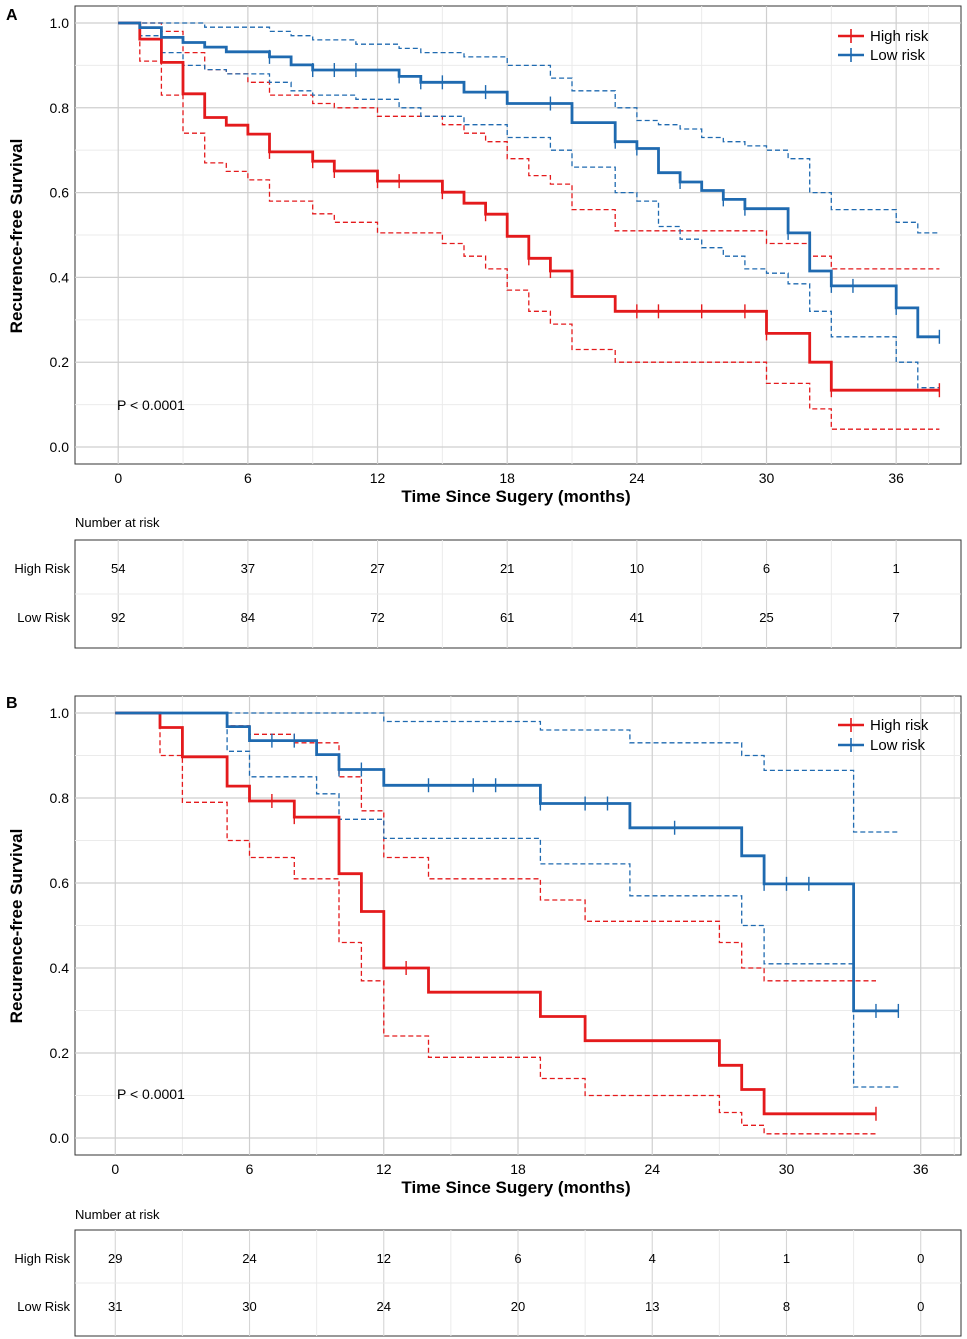 The image size is (967, 1339). Describe the element at coordinates (384, 1258) in the screenshot. I see `risk-count: 12` at that location.